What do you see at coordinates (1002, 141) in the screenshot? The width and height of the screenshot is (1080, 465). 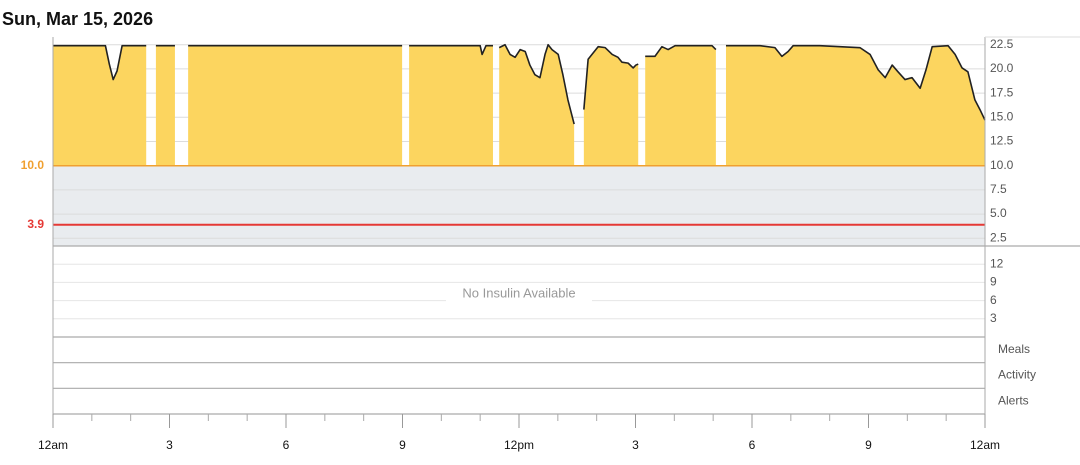 I see `y-tick-label: 12.5` at bounding box center [1002, 141].